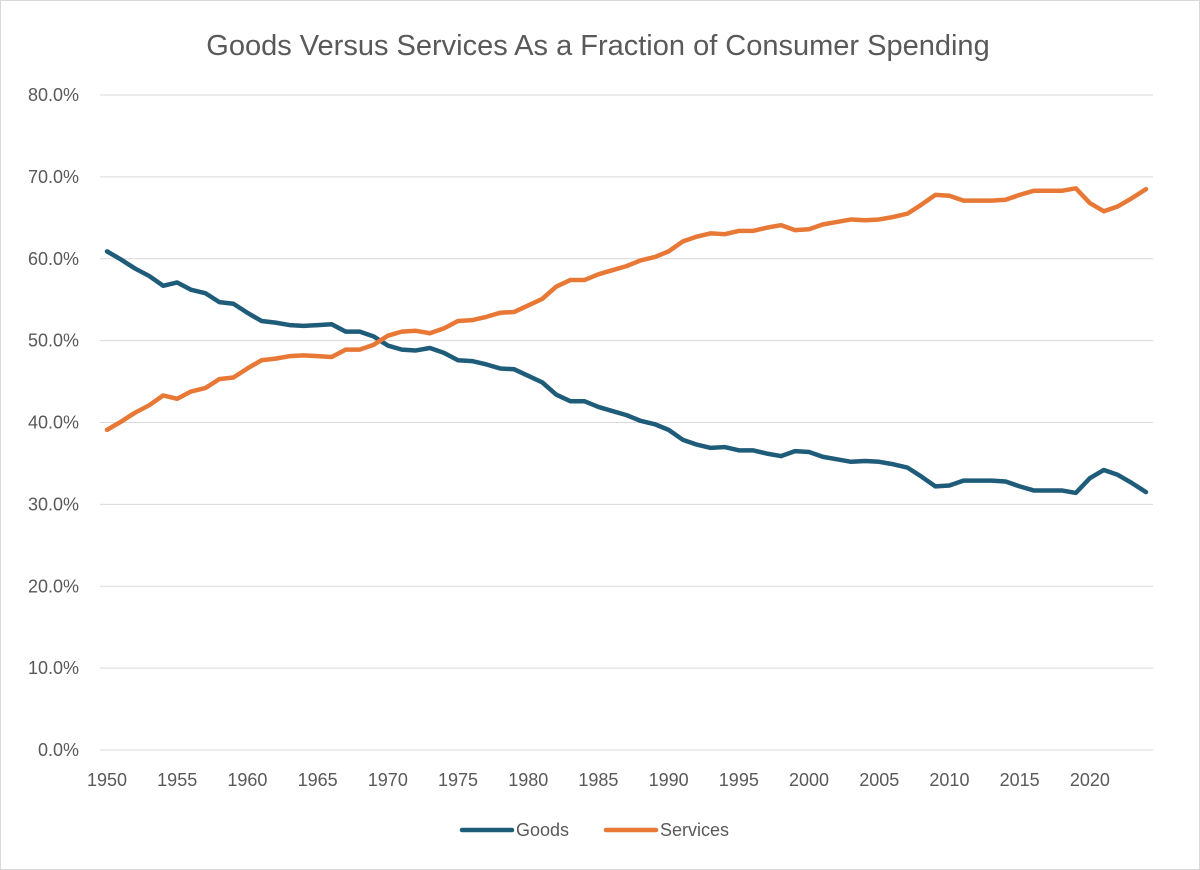  I want to click on x-tick-label: 2000, so click(809, 780).